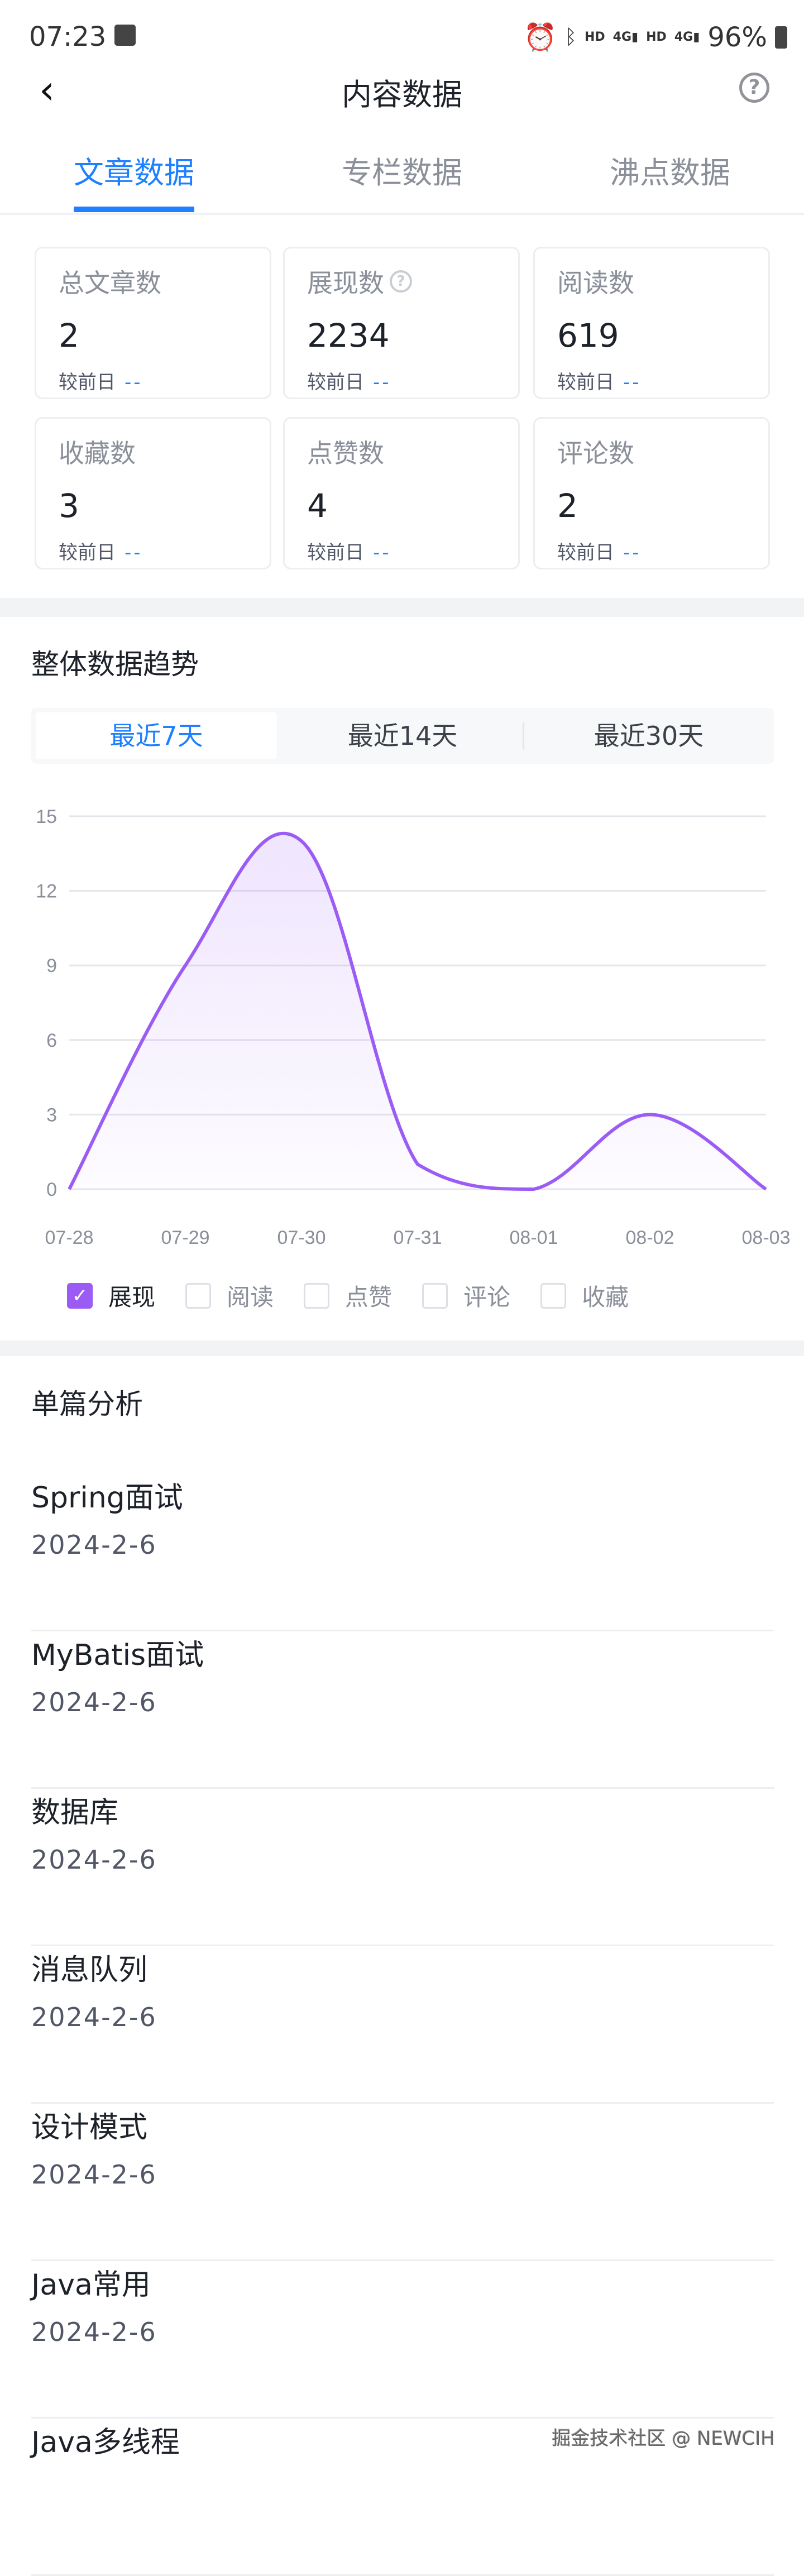  Describe the element at coordinates (107, 1498) in the screenshot. I see `article-title: Spring面试` at that location.